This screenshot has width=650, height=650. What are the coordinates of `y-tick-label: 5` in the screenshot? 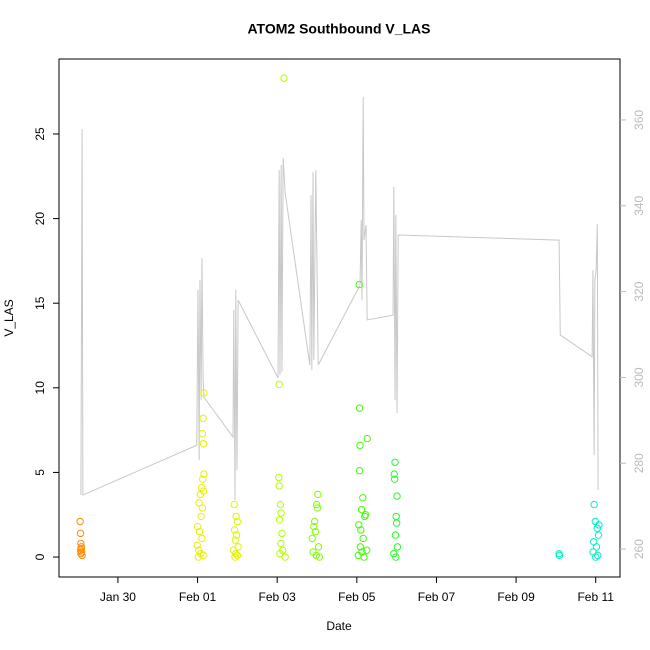 It's located at (40, 472).